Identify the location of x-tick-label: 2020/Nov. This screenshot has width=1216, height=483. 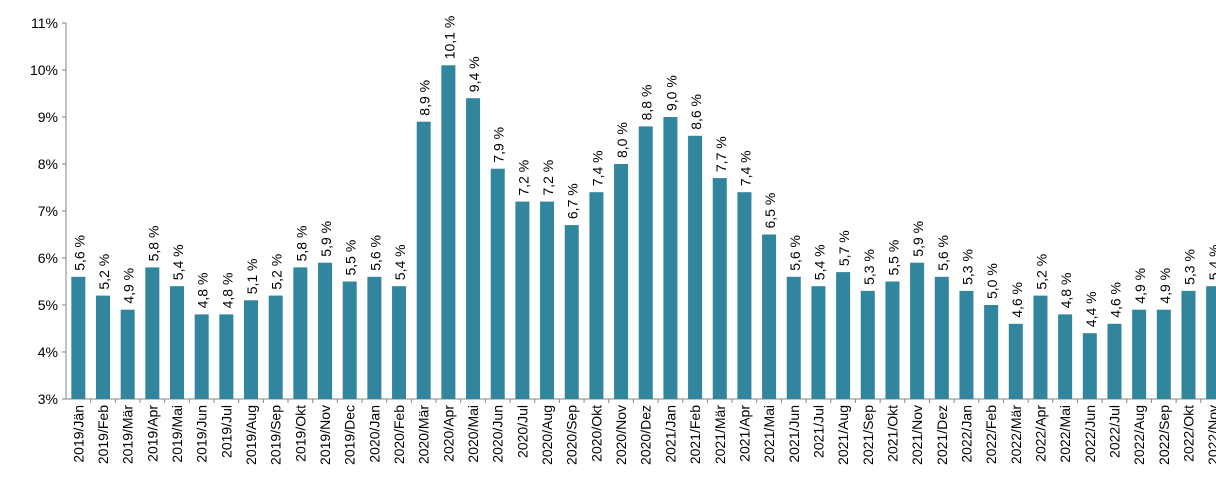
(621, 435).